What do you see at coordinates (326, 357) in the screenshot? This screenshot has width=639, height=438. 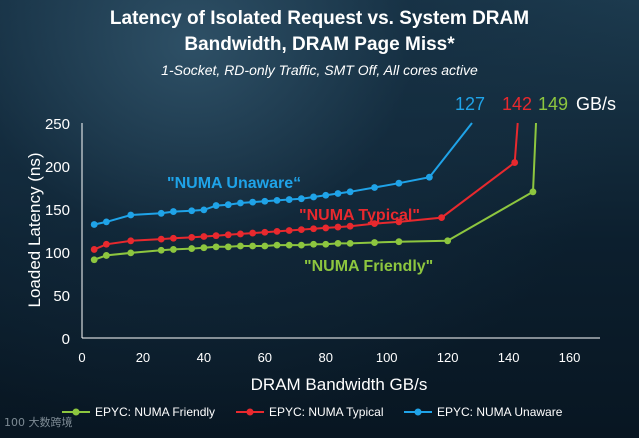 I see `x-tick-label: 80` at bounding box center [326, 357].